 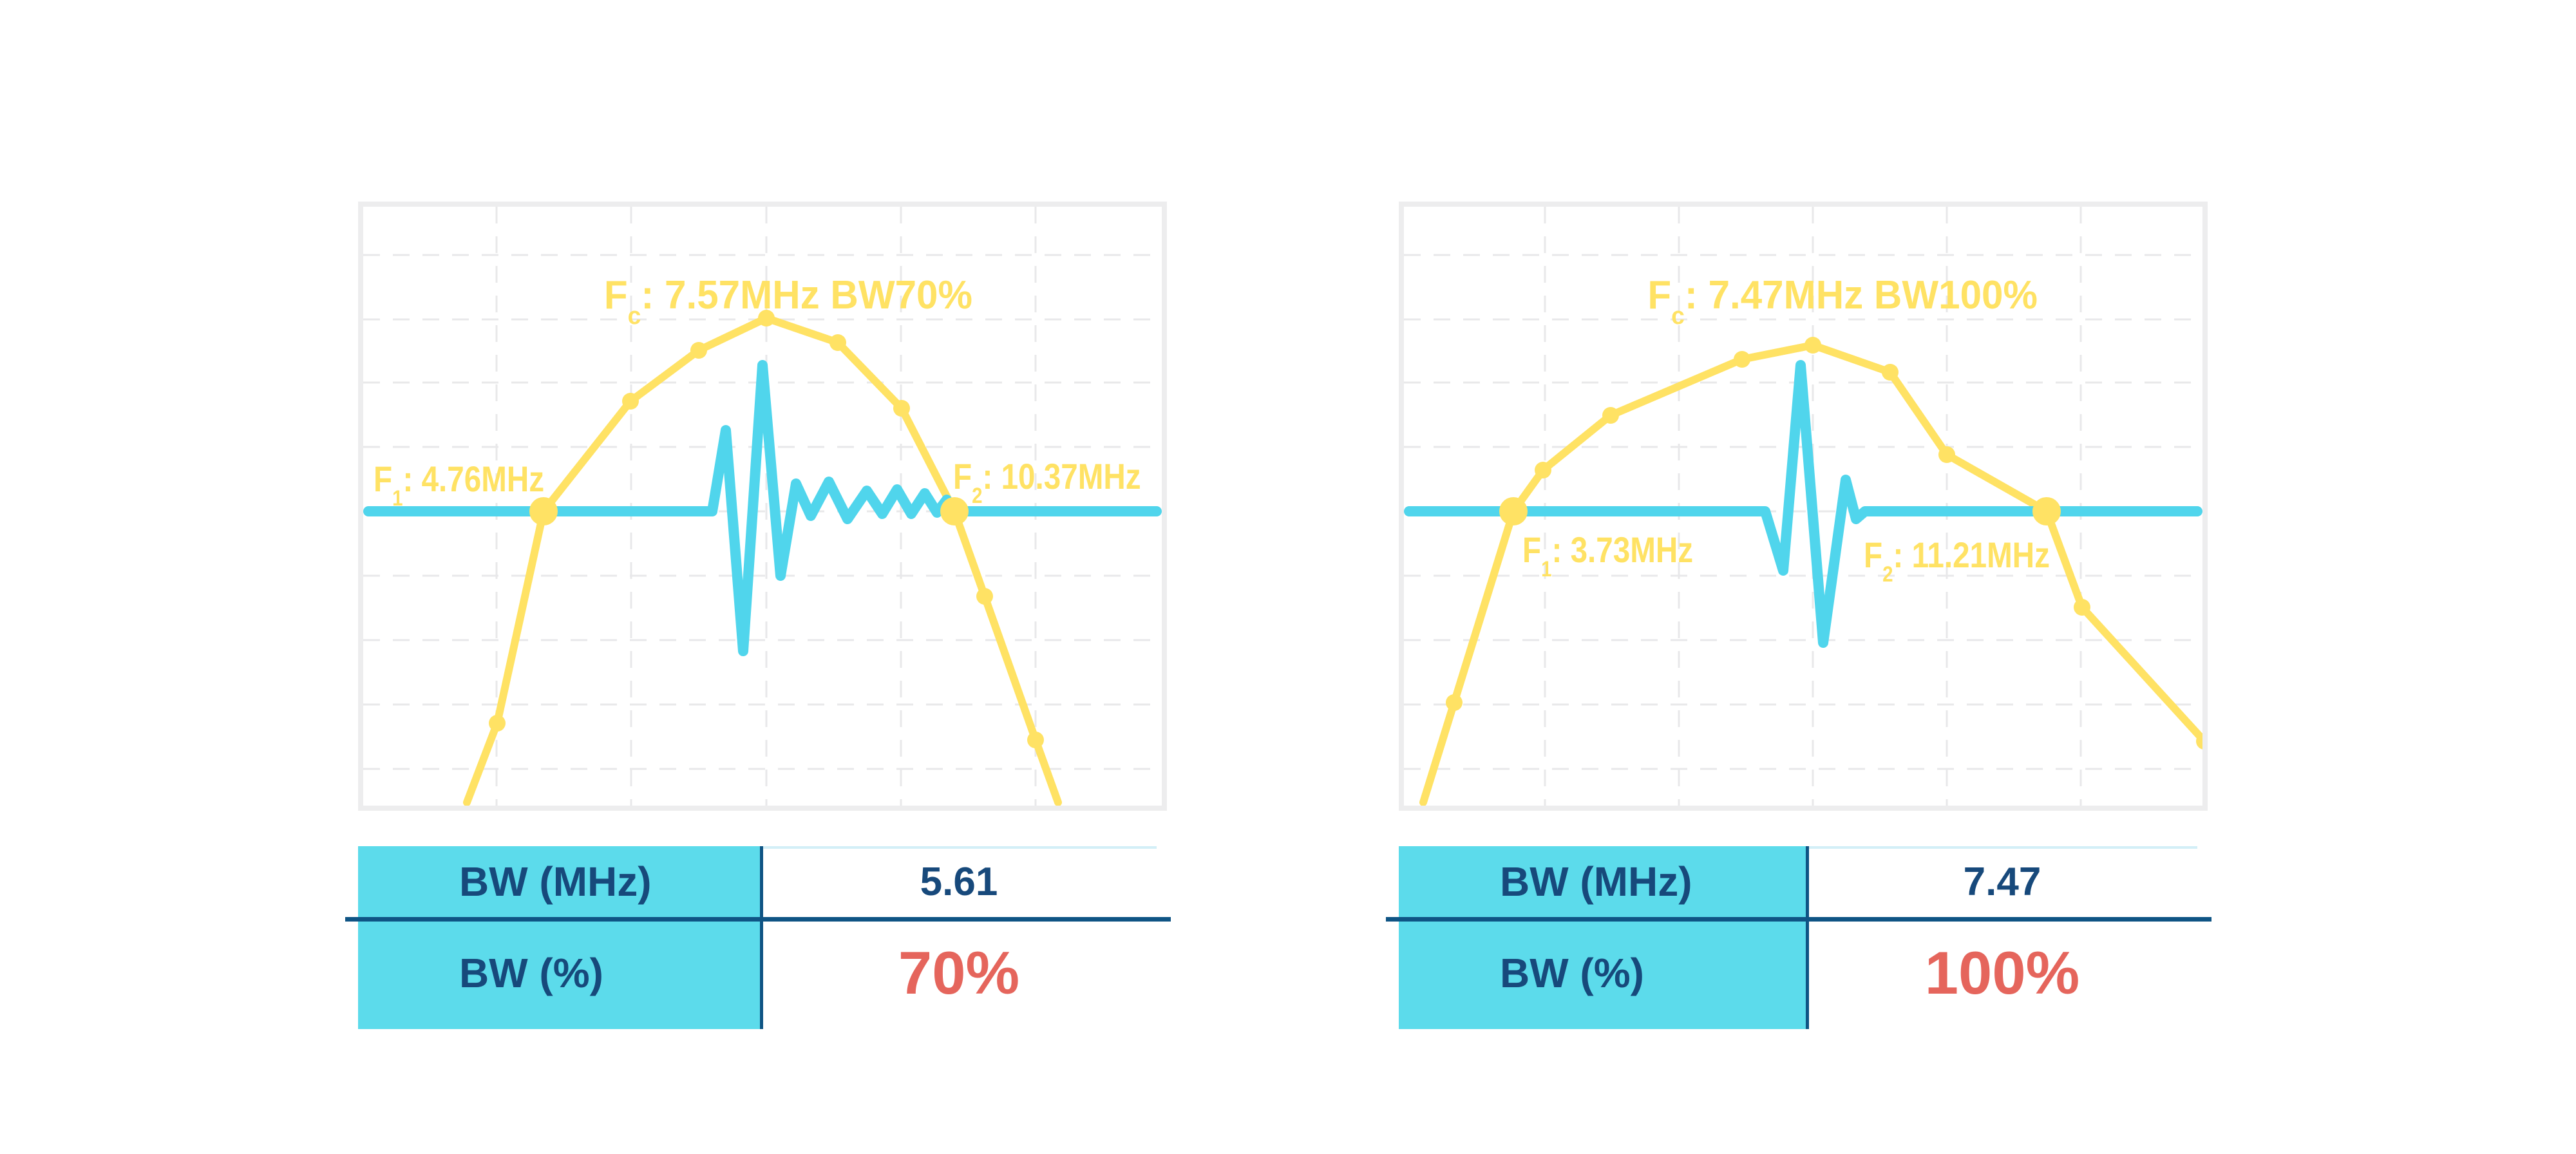 I want to click on bandwidth-table: BW (MHz) 7.47 BW (%) 100%, so click(x=1799, y=937).